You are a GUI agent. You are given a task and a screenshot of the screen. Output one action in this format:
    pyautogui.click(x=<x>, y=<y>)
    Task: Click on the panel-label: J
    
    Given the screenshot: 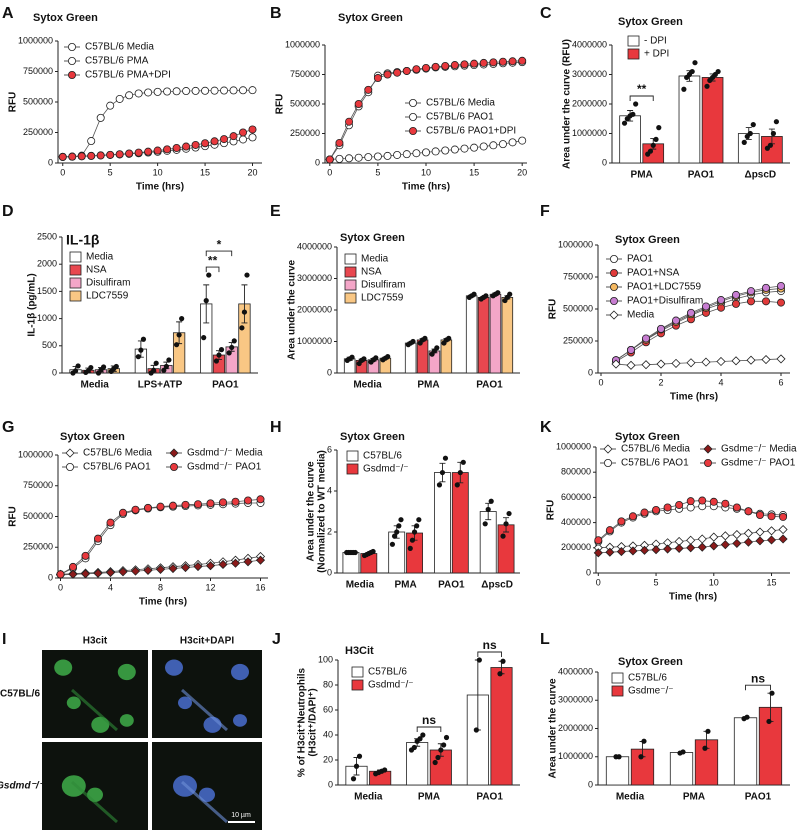 What is the action you would take?
    pyautogui.click(x=276, y=639)
    